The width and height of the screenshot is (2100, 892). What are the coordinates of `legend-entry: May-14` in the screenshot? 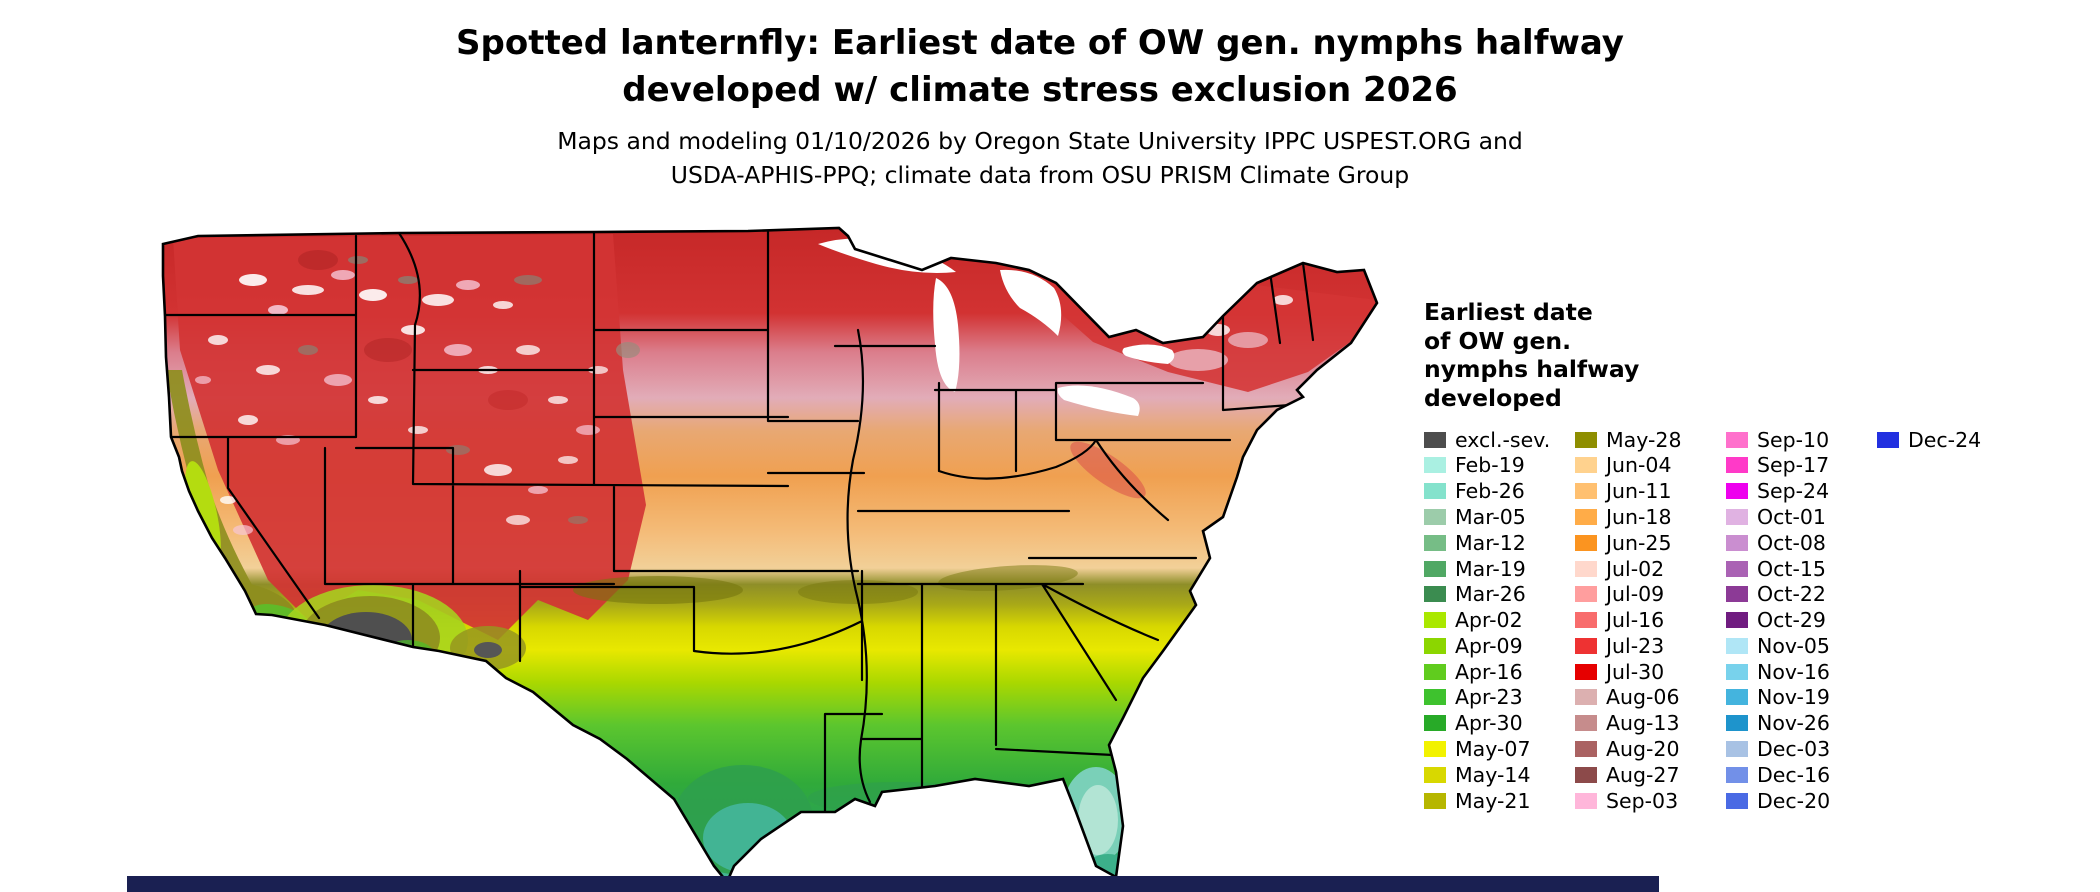 It's located at (1499, 775).